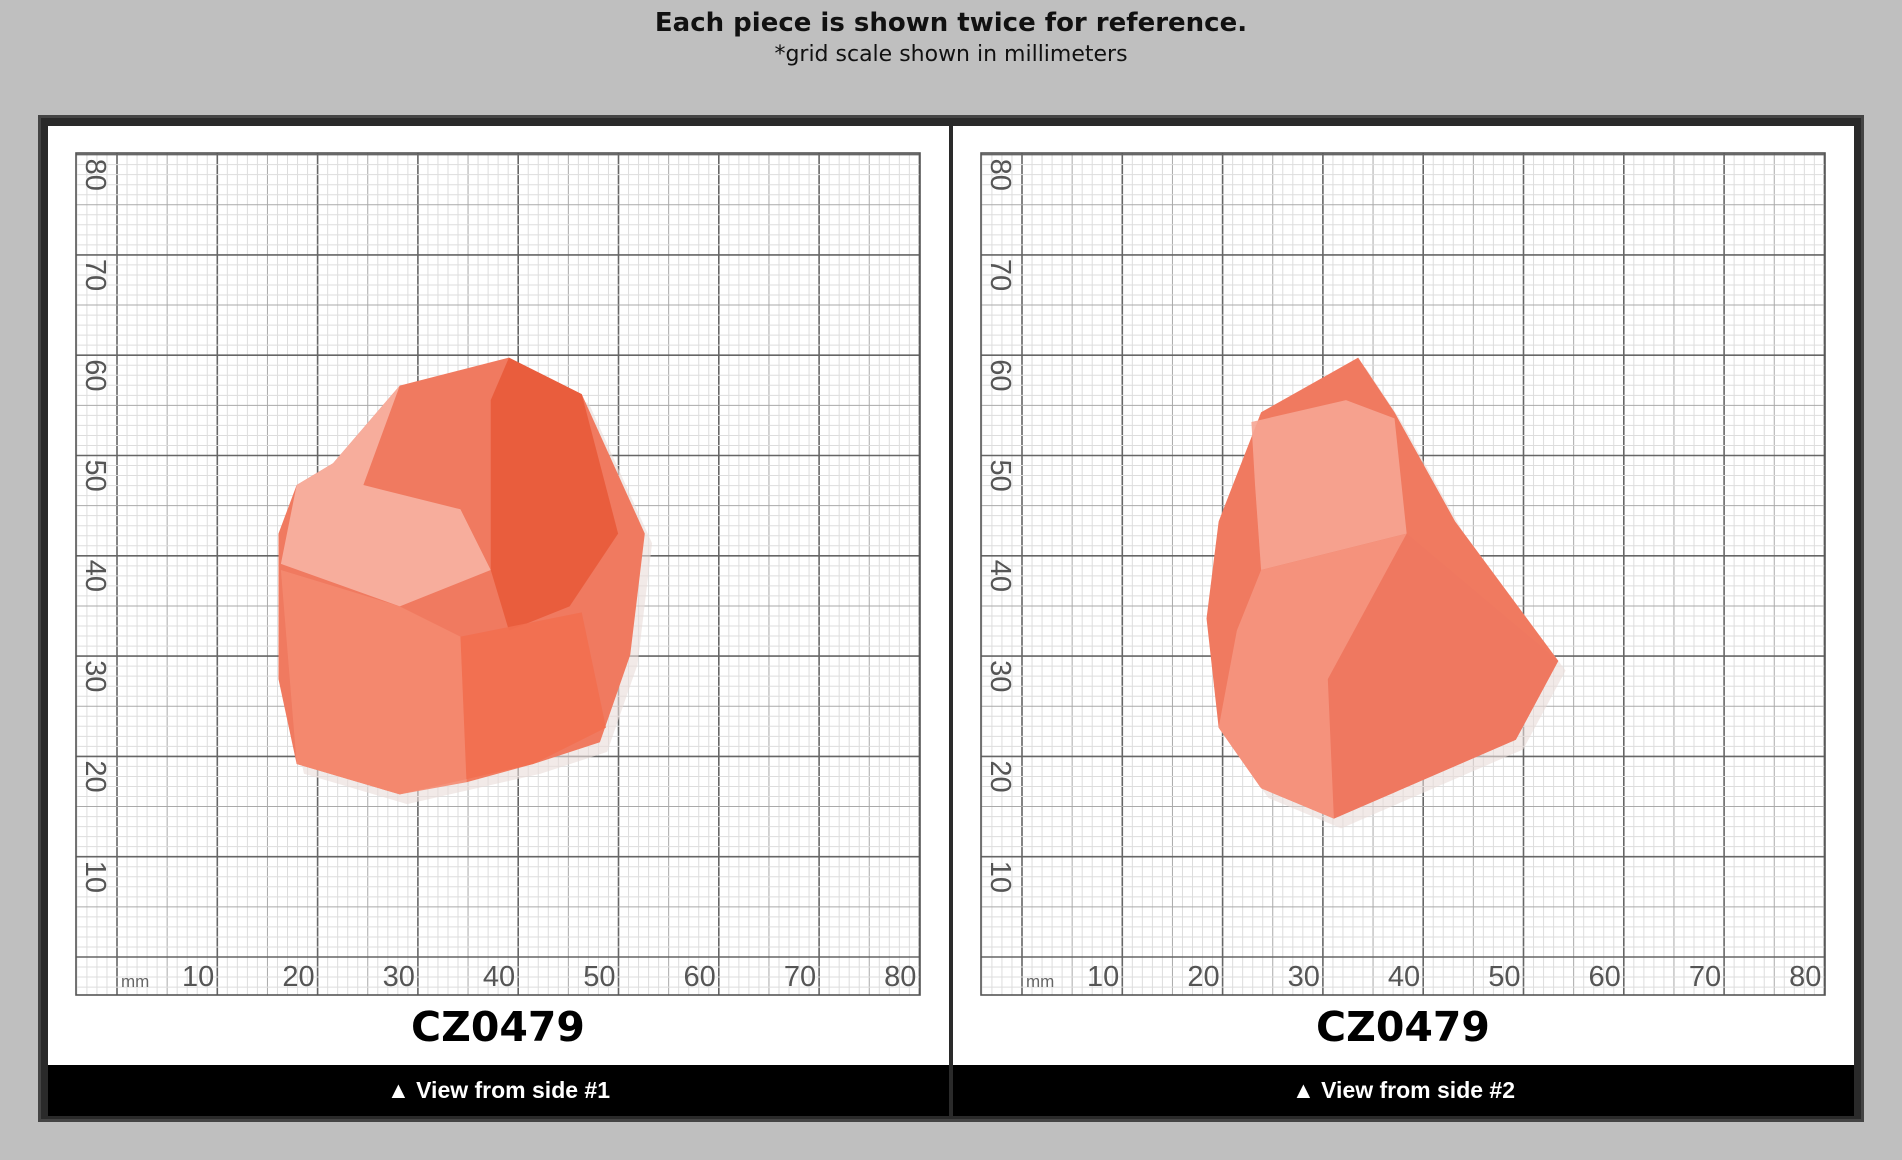 The height and width of the screenshot is (1160, 1902). Describe the element at coordinates (1403, 1090) in the screenshot. I see `caption: ▲ View from side #2` at that location.